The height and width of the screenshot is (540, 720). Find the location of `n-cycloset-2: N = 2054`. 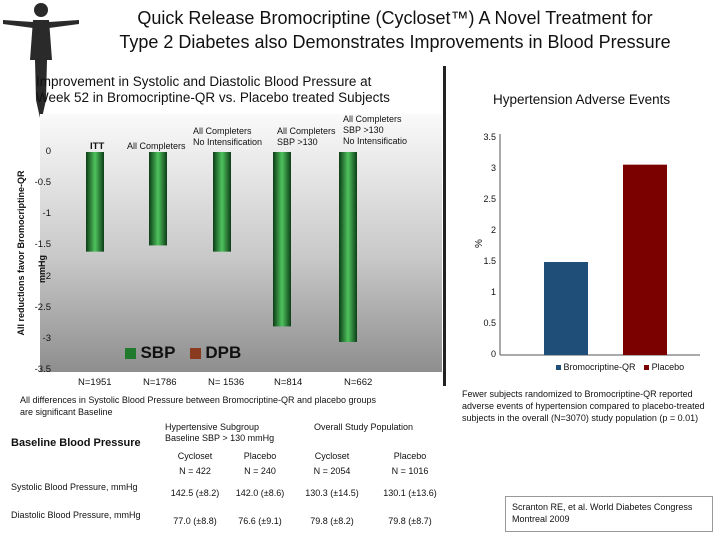

n-cycloset-2: N = 2054 is located at coordinates (332, 471).